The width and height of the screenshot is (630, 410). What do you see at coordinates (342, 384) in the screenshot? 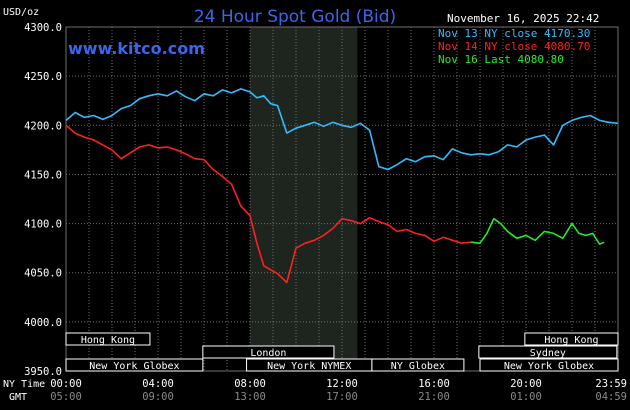
I see `x-tick-label-ny: 12:00` at bounding box center [342, 384].